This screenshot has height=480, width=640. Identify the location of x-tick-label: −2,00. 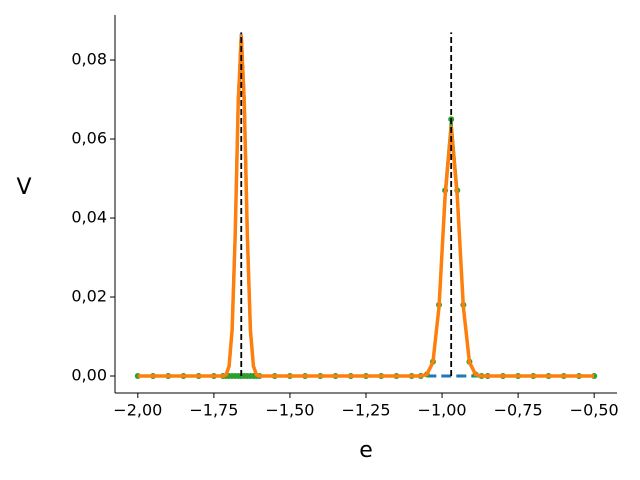
(137, 410).